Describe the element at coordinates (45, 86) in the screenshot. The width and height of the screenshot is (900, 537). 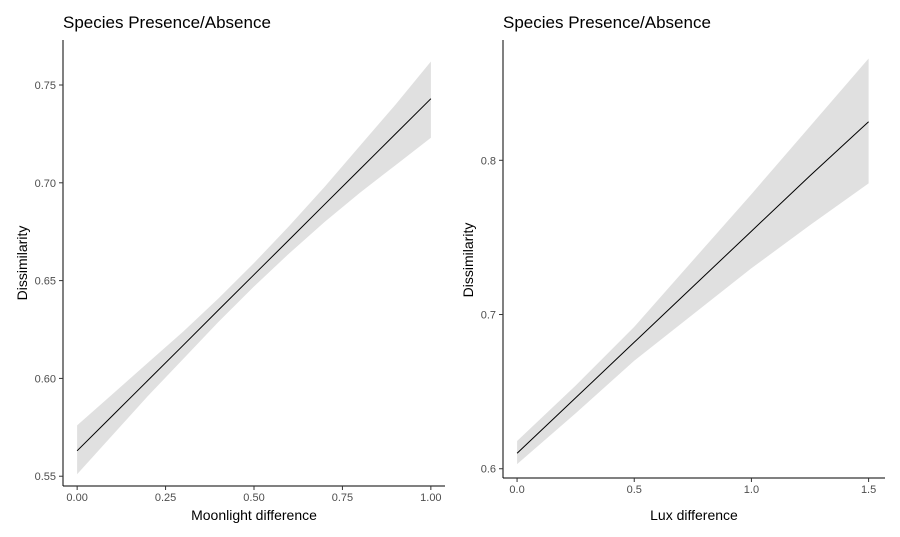
I see `moonlight-y-tick-label: 0.75` at that location.